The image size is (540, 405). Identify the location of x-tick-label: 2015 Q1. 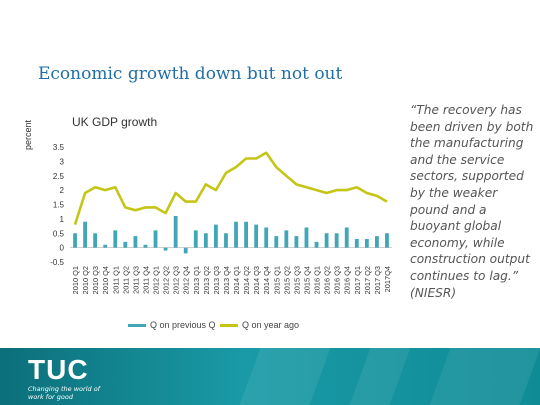
(276, 280).